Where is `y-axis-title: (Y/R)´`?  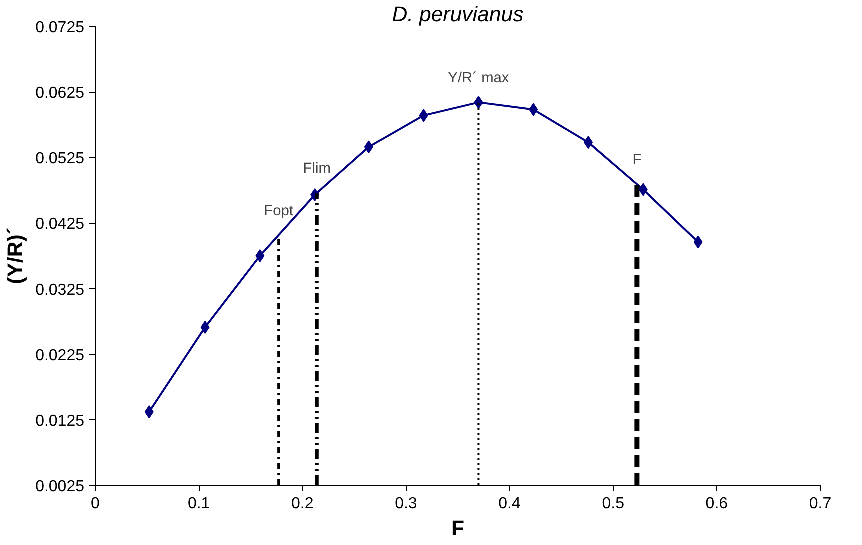
y-axis-title: (Y/R)´ is located at coordinates (16, 256).